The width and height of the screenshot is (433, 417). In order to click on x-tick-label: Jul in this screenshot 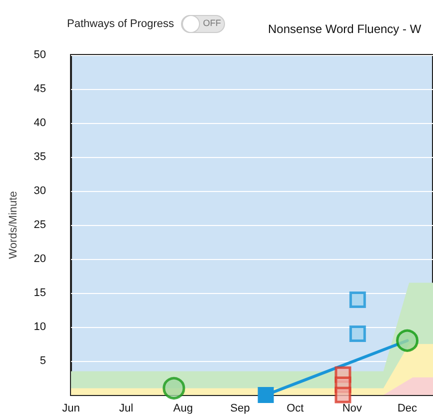, I will do `click(126, 408)`.